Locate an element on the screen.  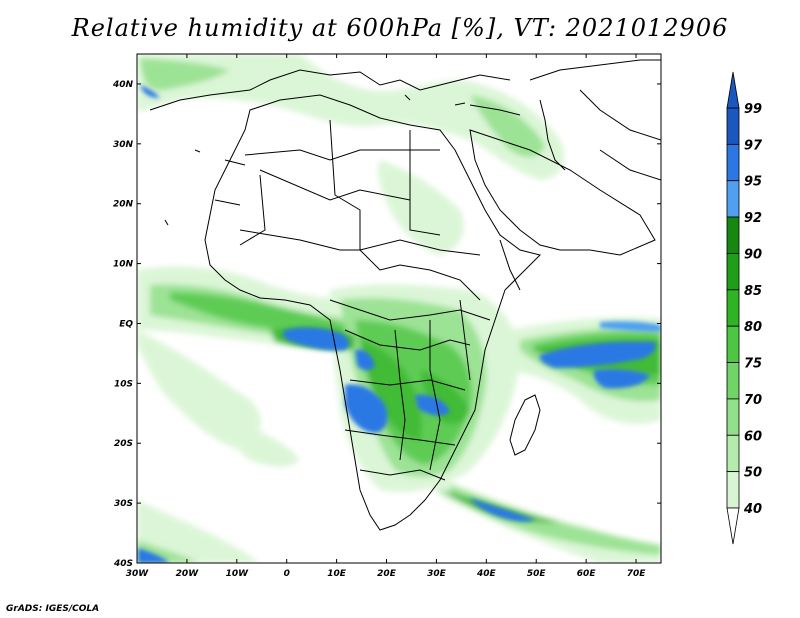
lat-label: 30S is located at coordinates (123, 504).